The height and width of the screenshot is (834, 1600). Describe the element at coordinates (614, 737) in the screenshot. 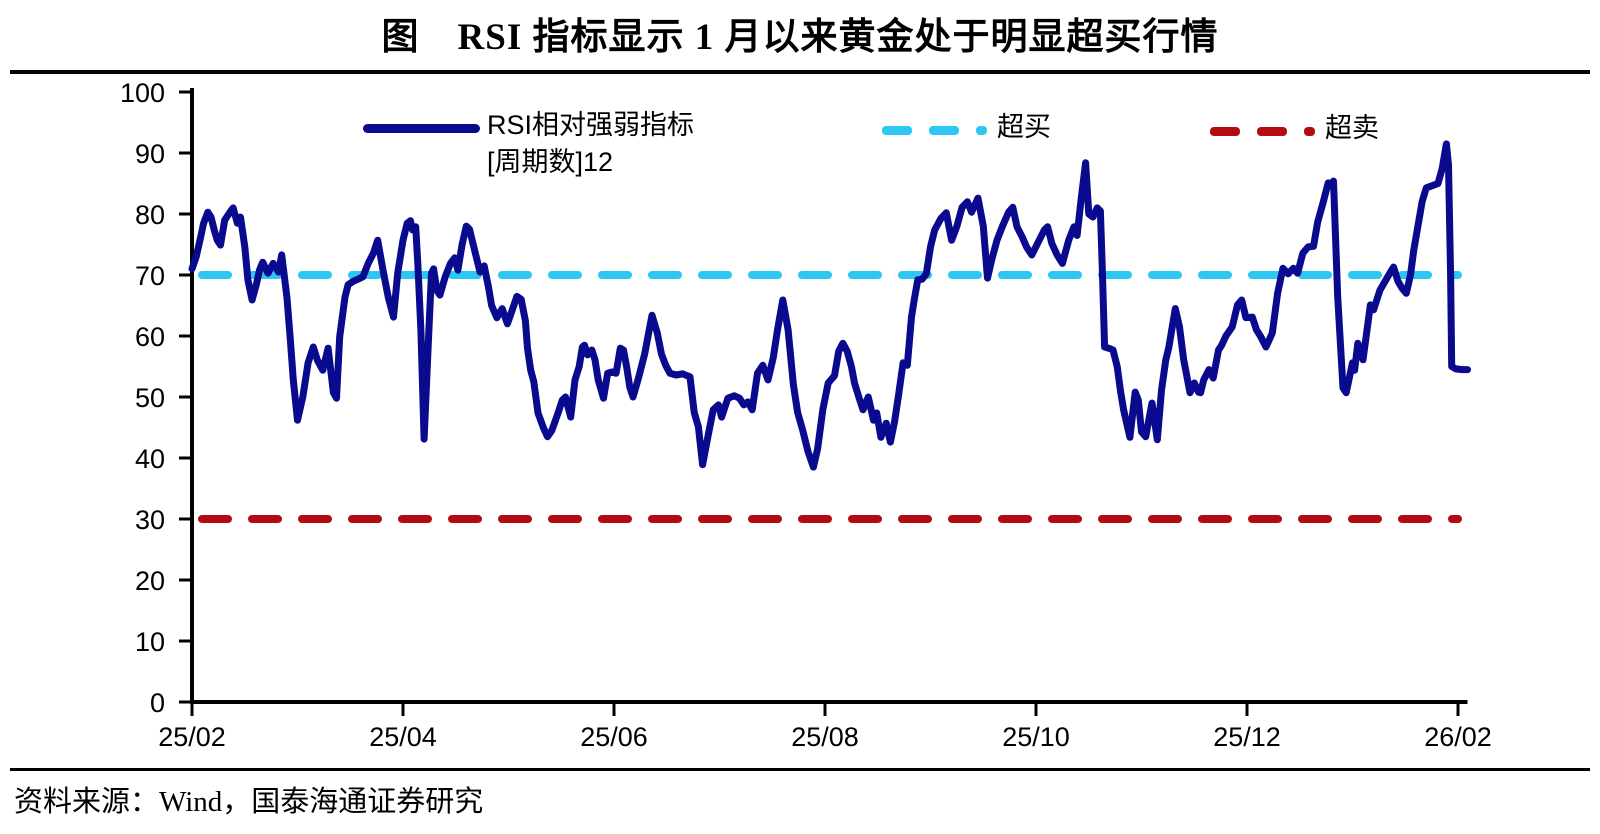

I see `x-tick-label: 25/06` at that location.